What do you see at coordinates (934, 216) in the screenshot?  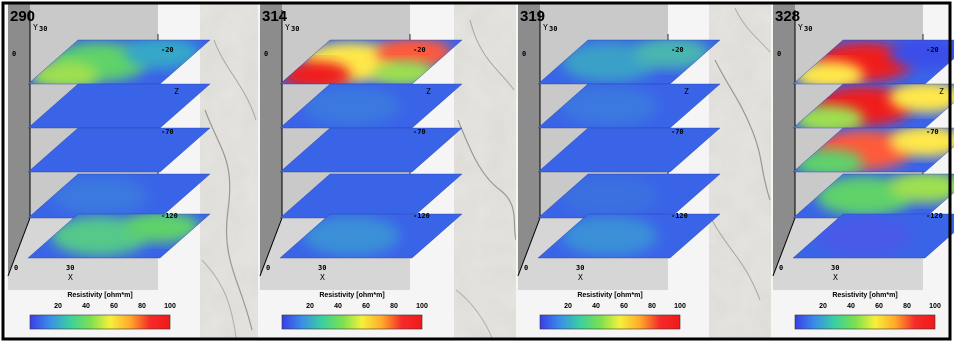 I see `z-tick: -120` at bounding box center [934, 216].